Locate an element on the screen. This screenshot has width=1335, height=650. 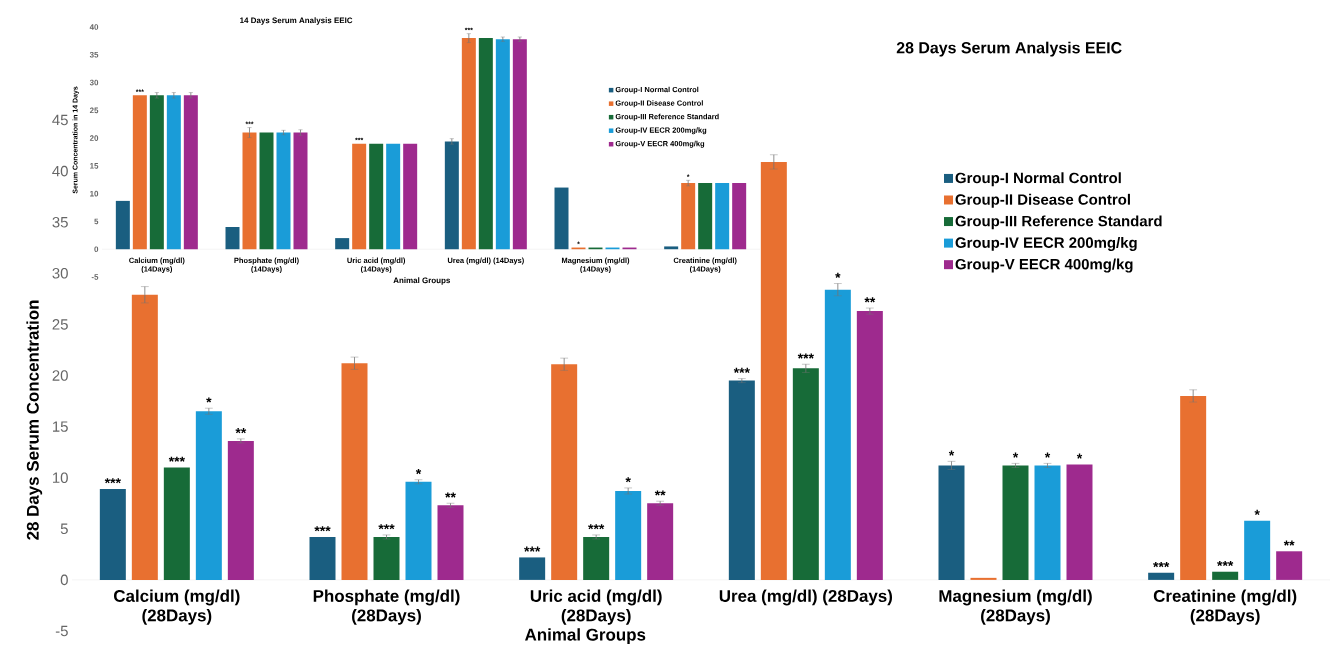
legend-label: Group-IV EECR 200mg/kg is located at coordinates (1046, 243).